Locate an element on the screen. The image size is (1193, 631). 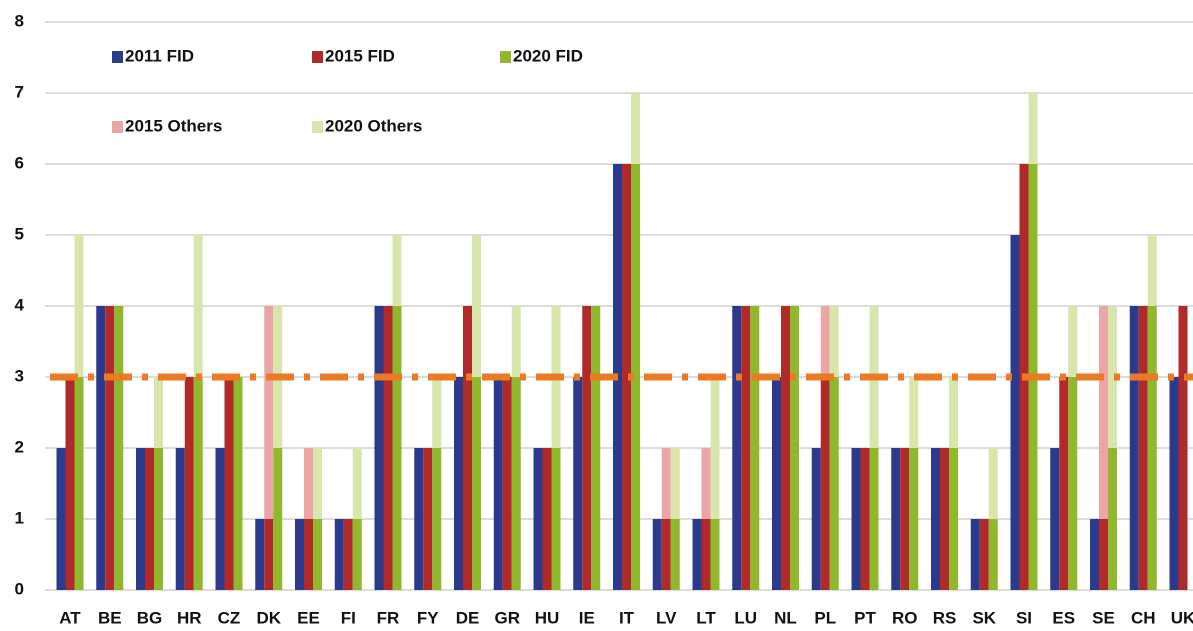
x-tick-label: BG is located at coordinates (150, 617).